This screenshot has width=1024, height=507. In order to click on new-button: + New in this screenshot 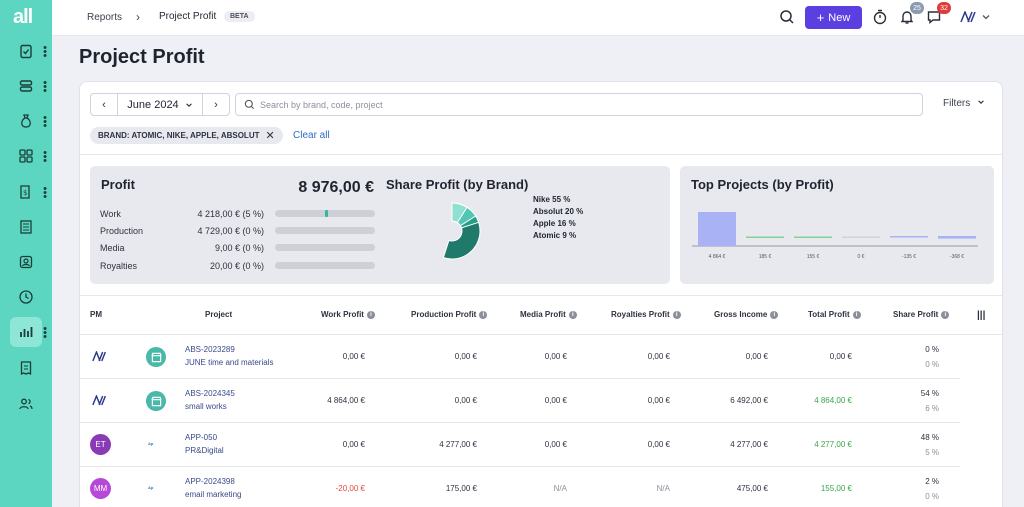, I will do `click(833, 17)`.